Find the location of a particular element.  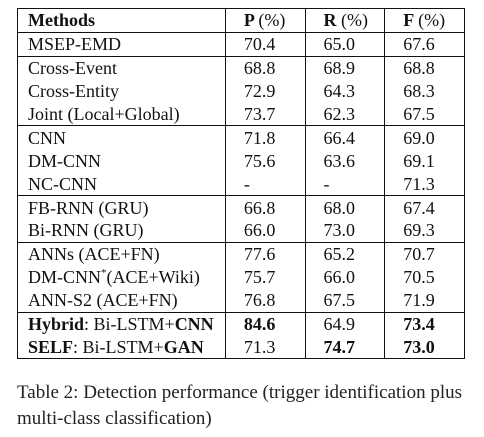

f1-cell: 73.4 is located at coordinates (424, 323).